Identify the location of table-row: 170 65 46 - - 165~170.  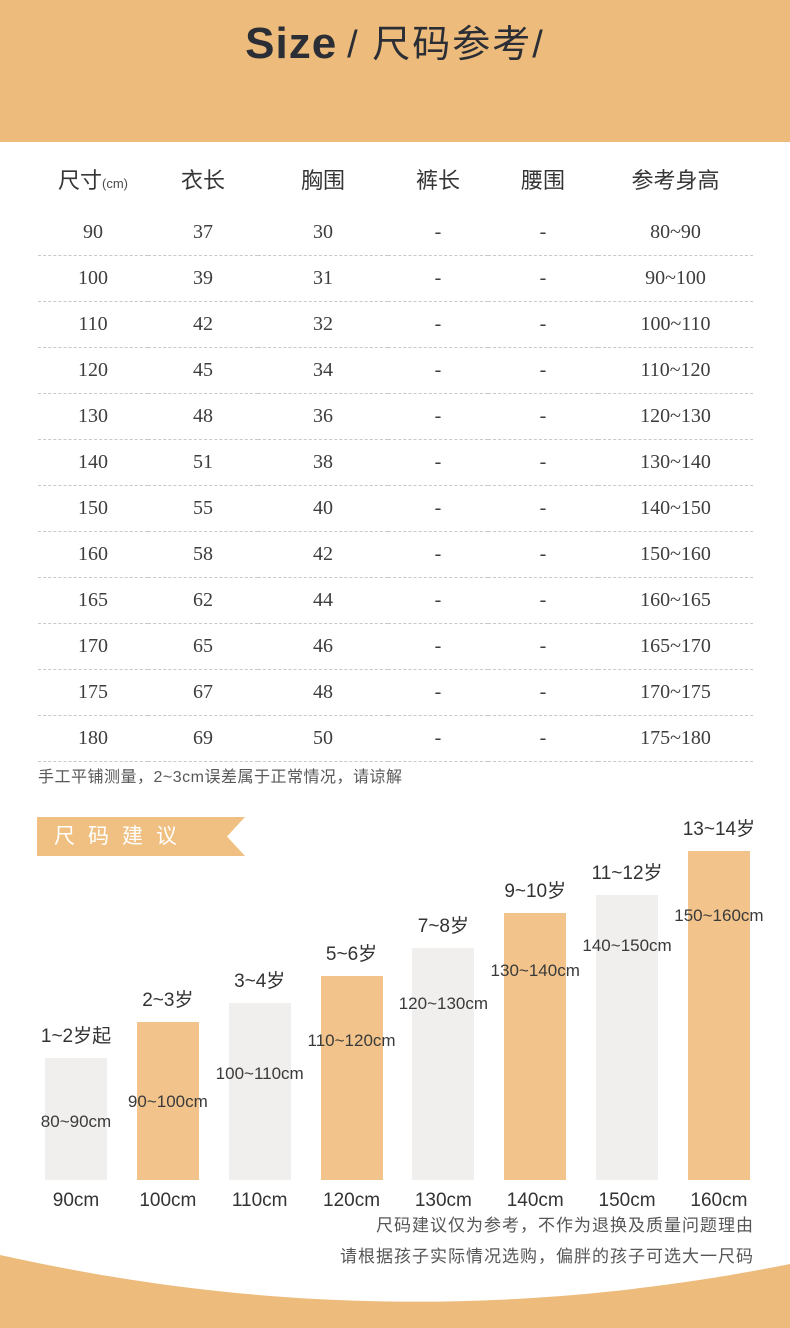
(395, 646).